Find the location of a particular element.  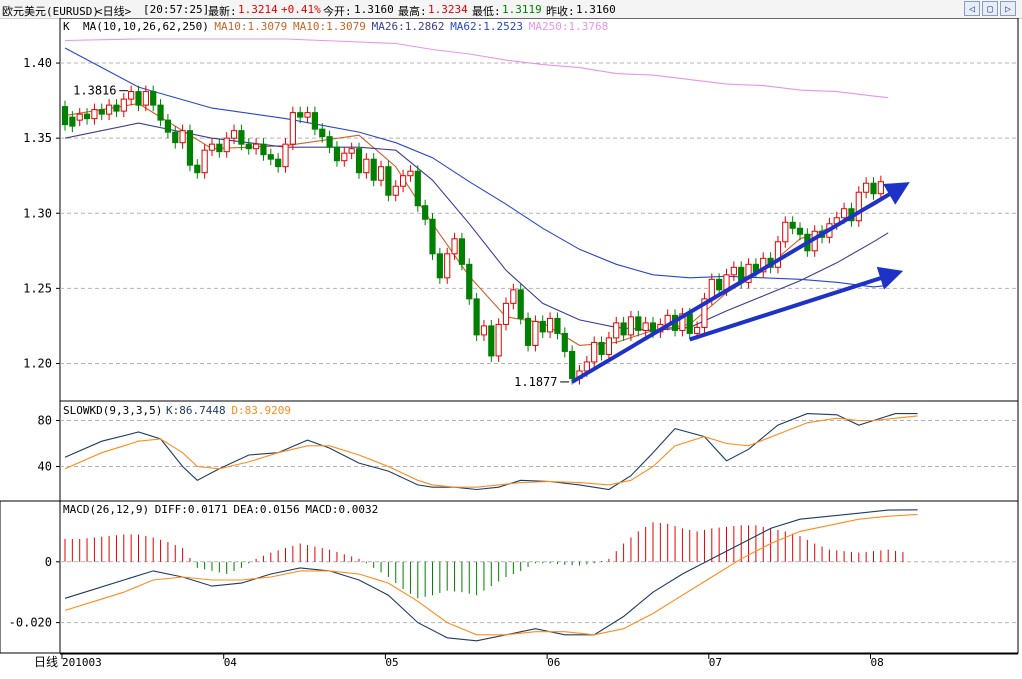

x-tick-label: 07 is located at coordinates (715, 662).